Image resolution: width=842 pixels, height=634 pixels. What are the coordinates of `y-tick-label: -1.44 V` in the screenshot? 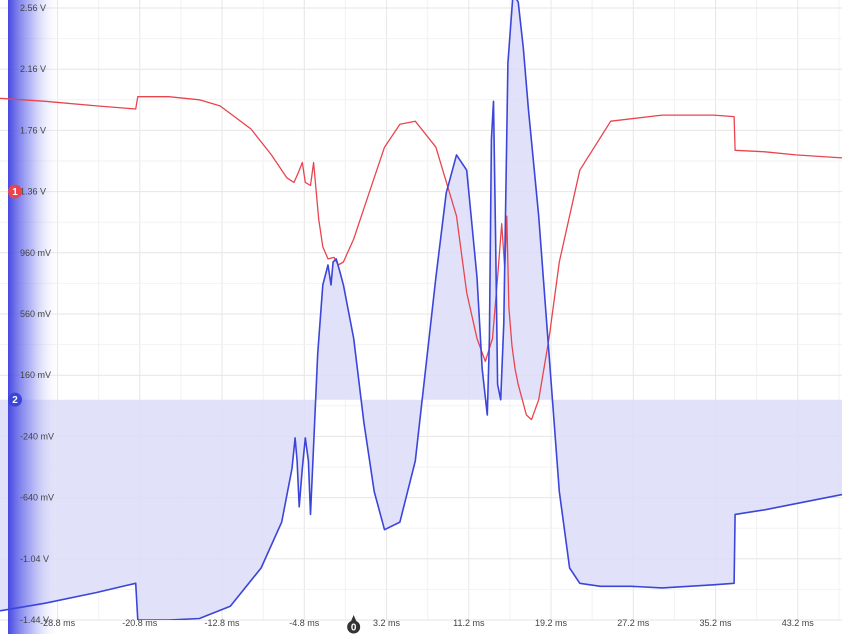 It's located at (34, 620).